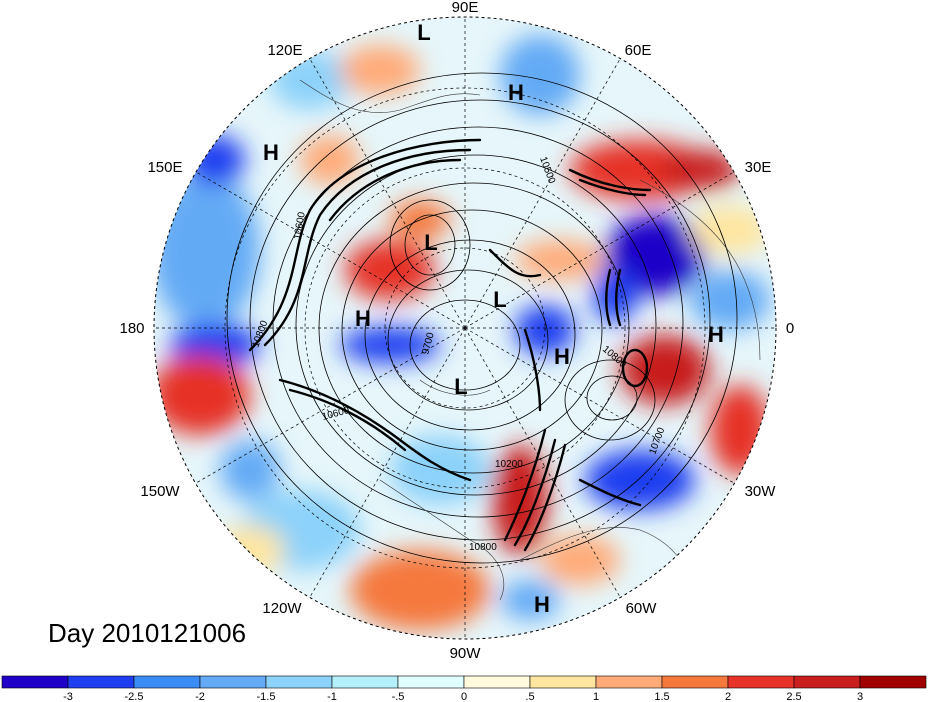 The image size is (928, 702). I want to click on date-label: Day 2010121006, so click(147, 633).